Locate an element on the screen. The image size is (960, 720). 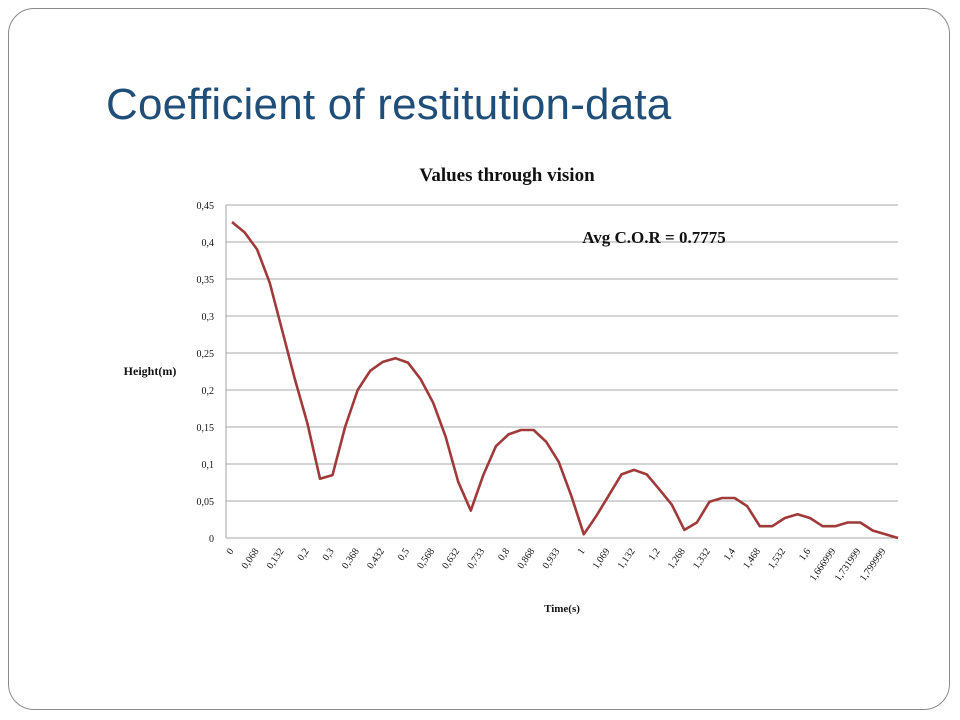
y-axis-label: Height(m) is located at coordinates (150, 371).